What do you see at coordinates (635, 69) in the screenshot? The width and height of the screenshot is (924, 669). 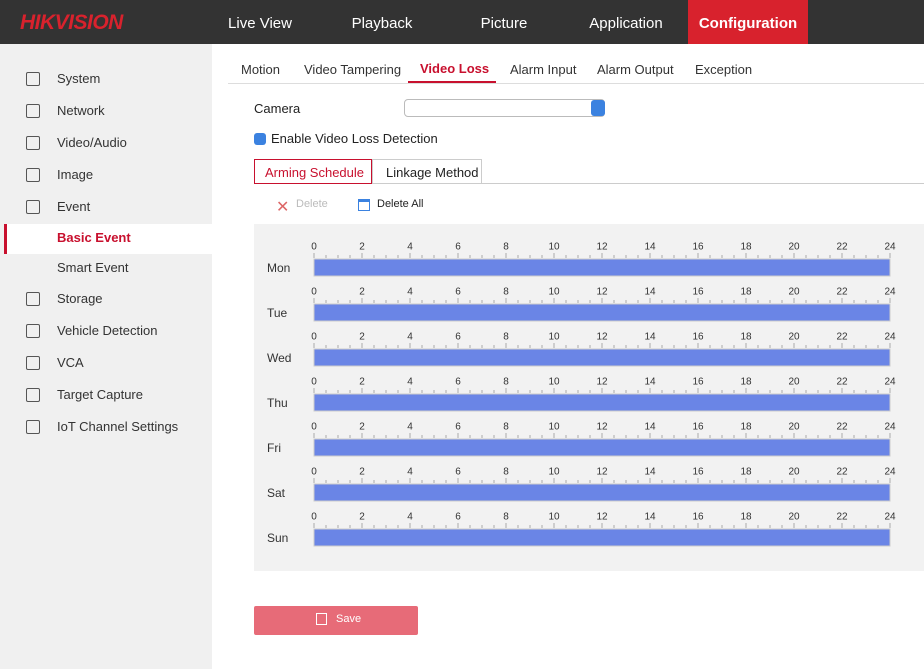 I see `tab: Alarm Output` at bounding box center [635, 69].